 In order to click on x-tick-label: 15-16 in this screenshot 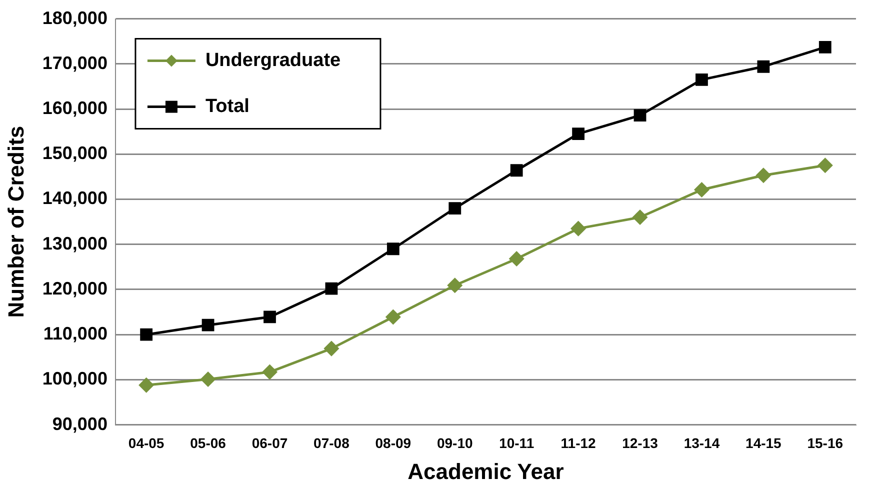, I will do `click(825, 443)`.